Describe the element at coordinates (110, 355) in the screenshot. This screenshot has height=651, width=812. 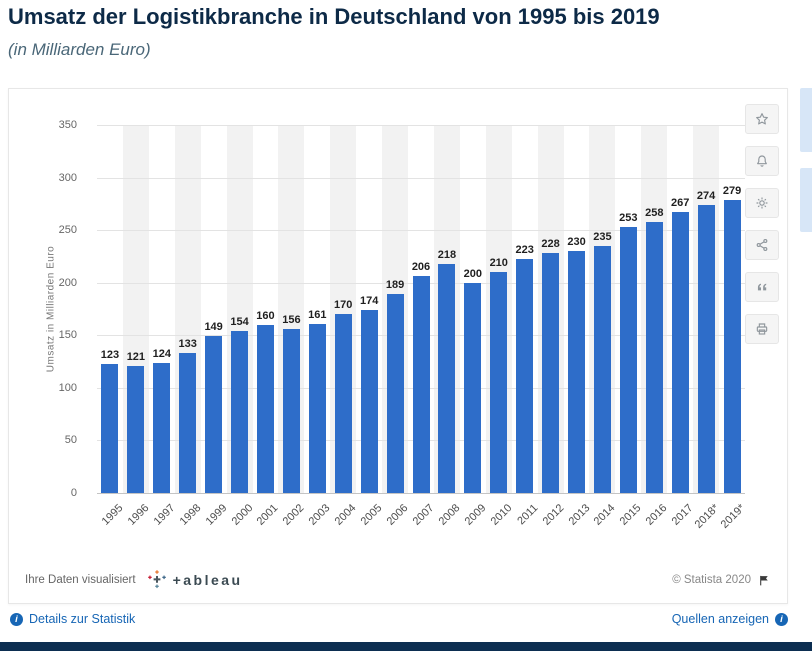
I see `bar-value-label: 123` at that location.